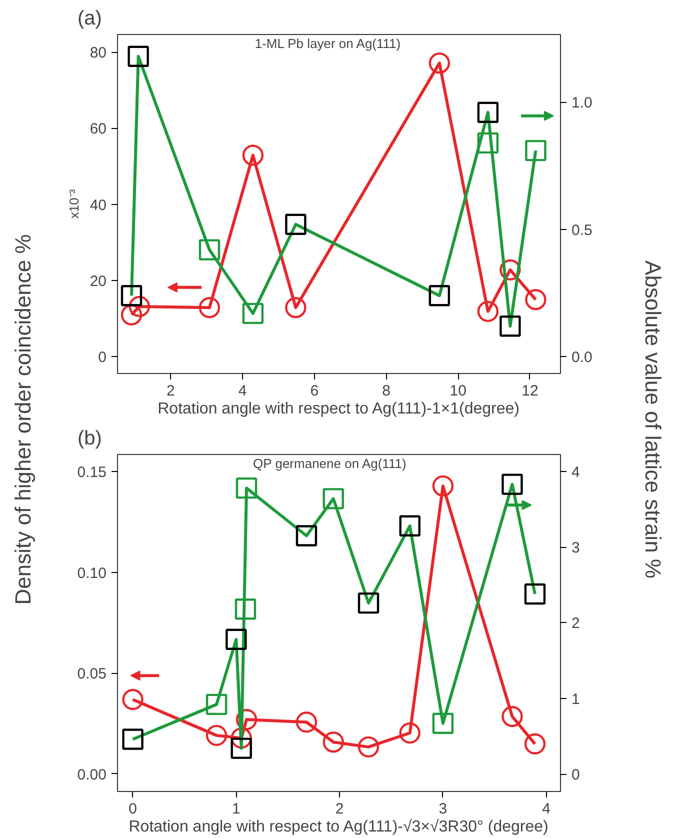  What do you see at coordinates (90, 439) in the screenshot?
I see `chart-title: (b)` at bounding box center [90, 439].